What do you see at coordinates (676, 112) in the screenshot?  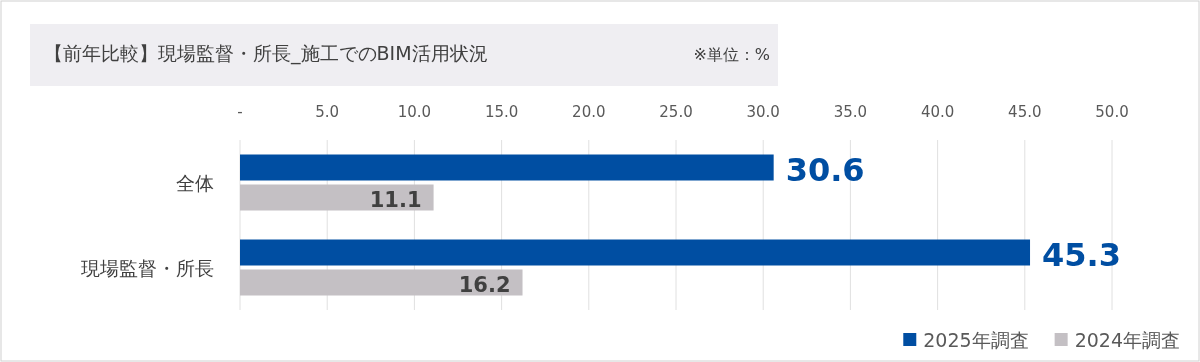 I see `x-tick-label: 25.0` at bounding box center [676, 112].